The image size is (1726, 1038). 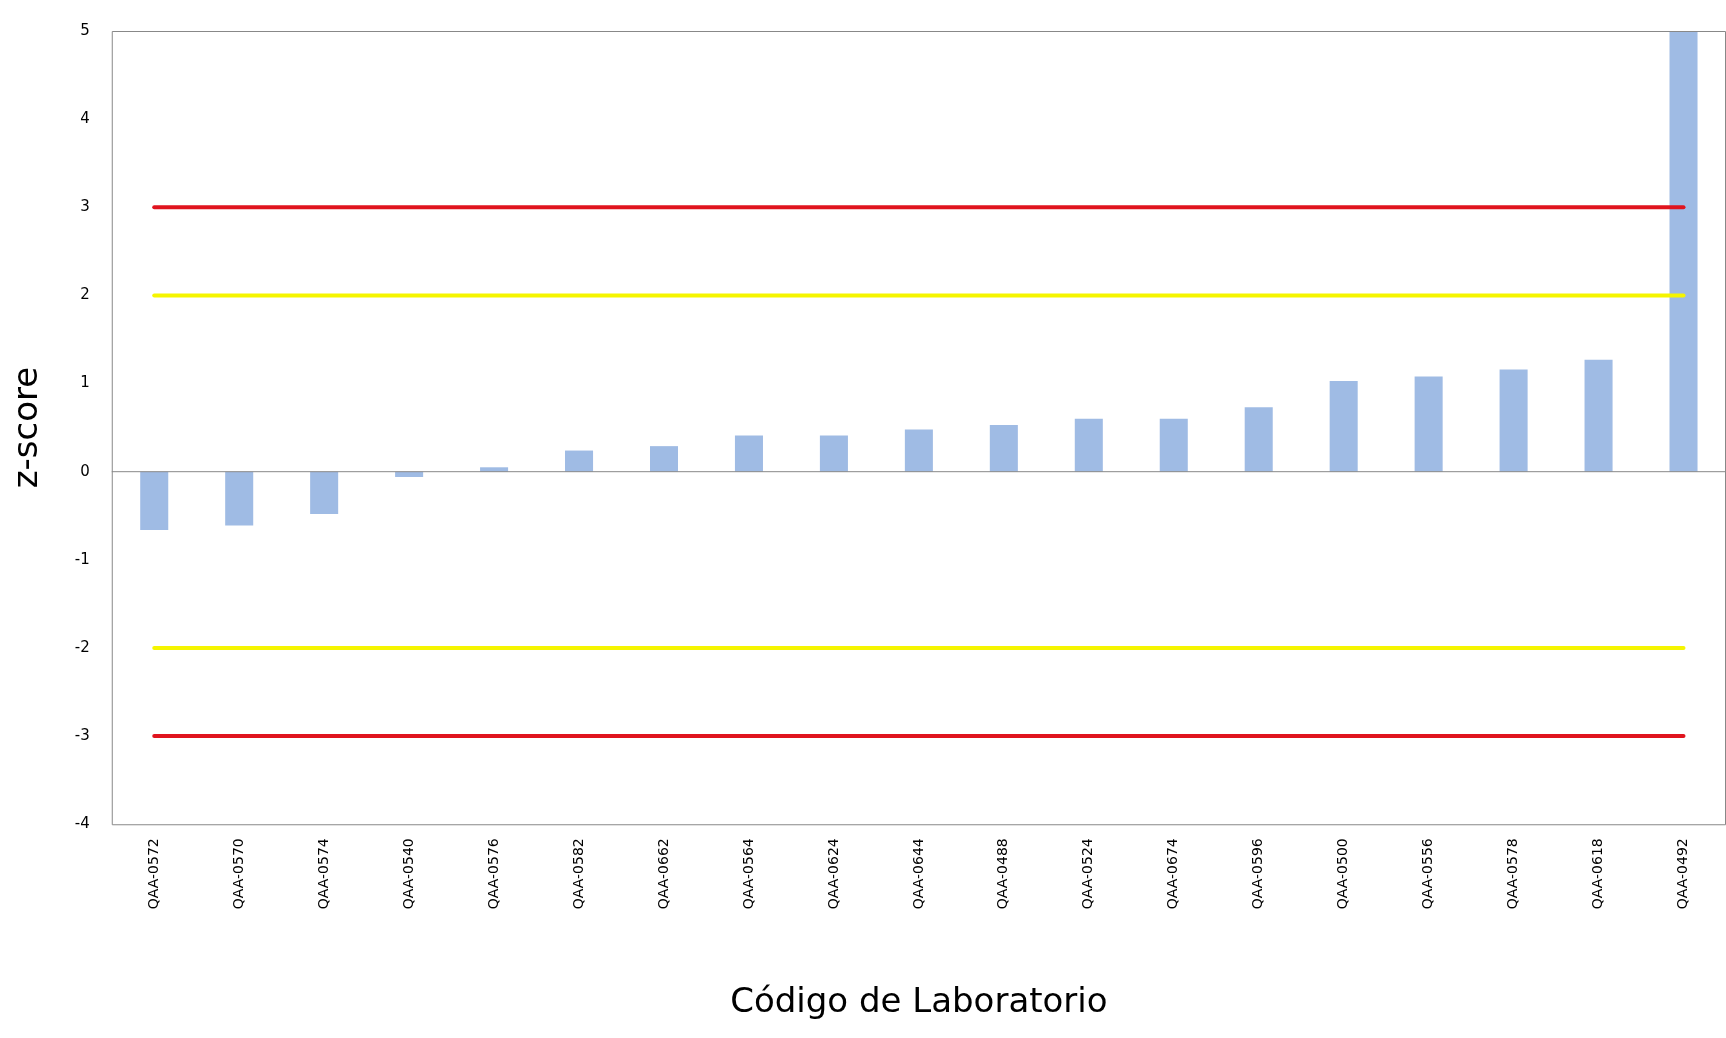 What do you see at coordinates (662, 874) in the screenshot?
I see `x-tick-label: QAA-0662` at bounding box center [662, 874].